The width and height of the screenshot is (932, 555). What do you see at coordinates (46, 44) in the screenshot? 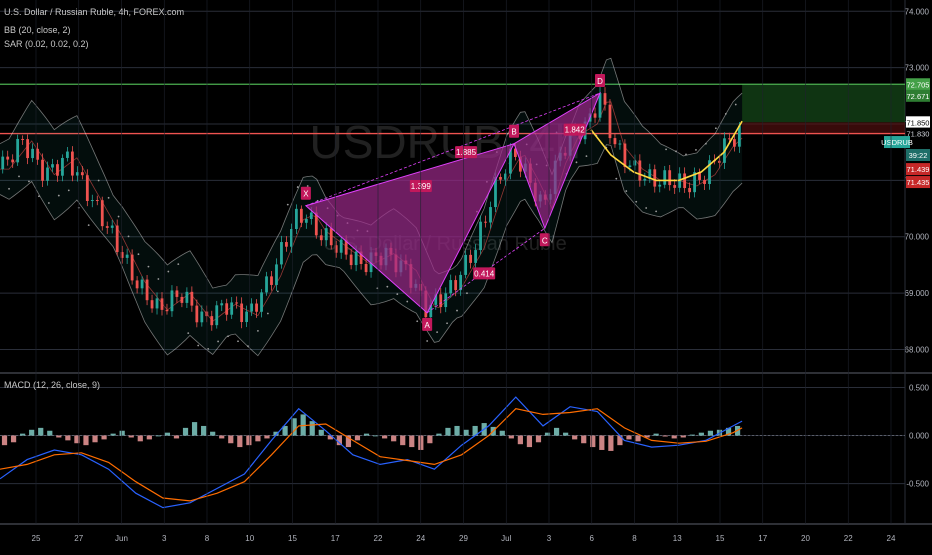
I see `sar-legend: SAR (0.02, 0.02, 0.2)` at bounding box center [46, 44].